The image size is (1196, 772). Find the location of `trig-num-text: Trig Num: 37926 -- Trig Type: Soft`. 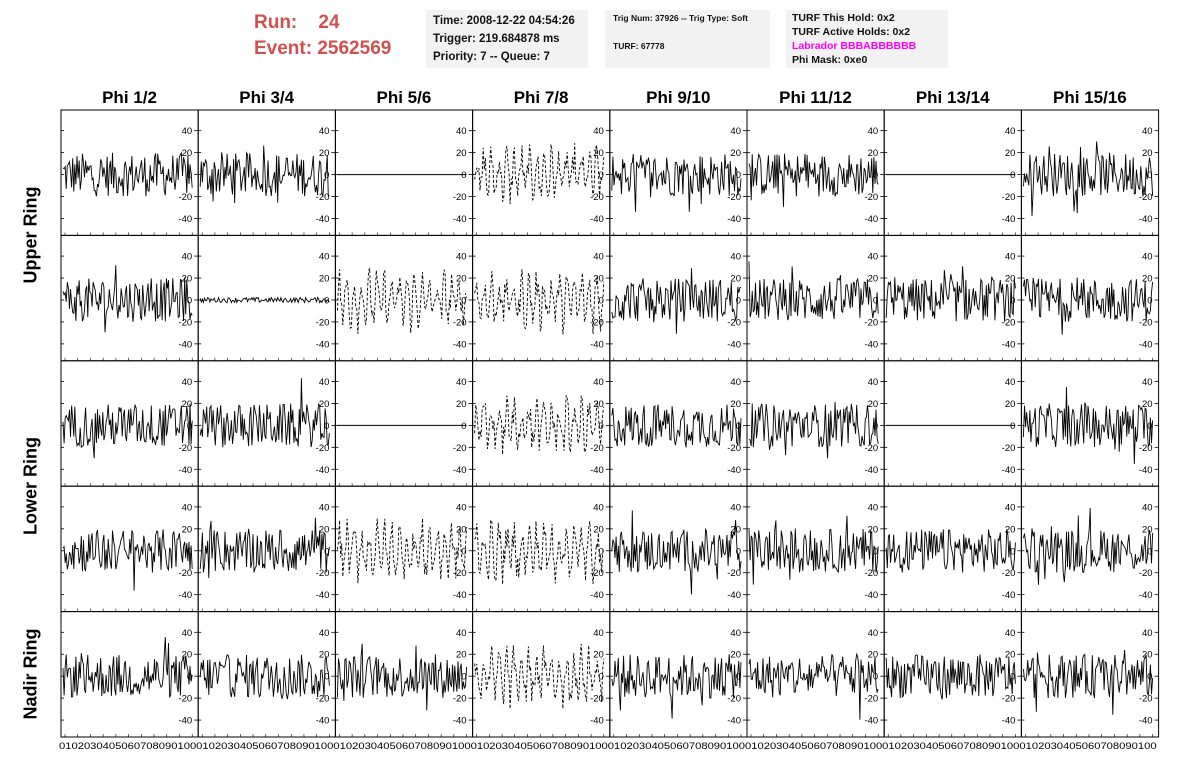

trig-num-text: Trig Num: 37926 -- Trig Type: Soft is located at coordinates (680, 18).